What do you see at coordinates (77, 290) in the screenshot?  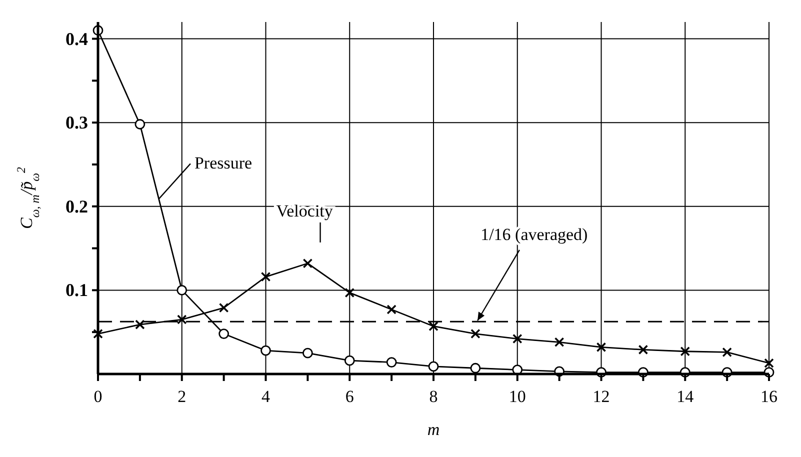 I see `y-tick-label: 0.1` at bounding box center [77, 290].